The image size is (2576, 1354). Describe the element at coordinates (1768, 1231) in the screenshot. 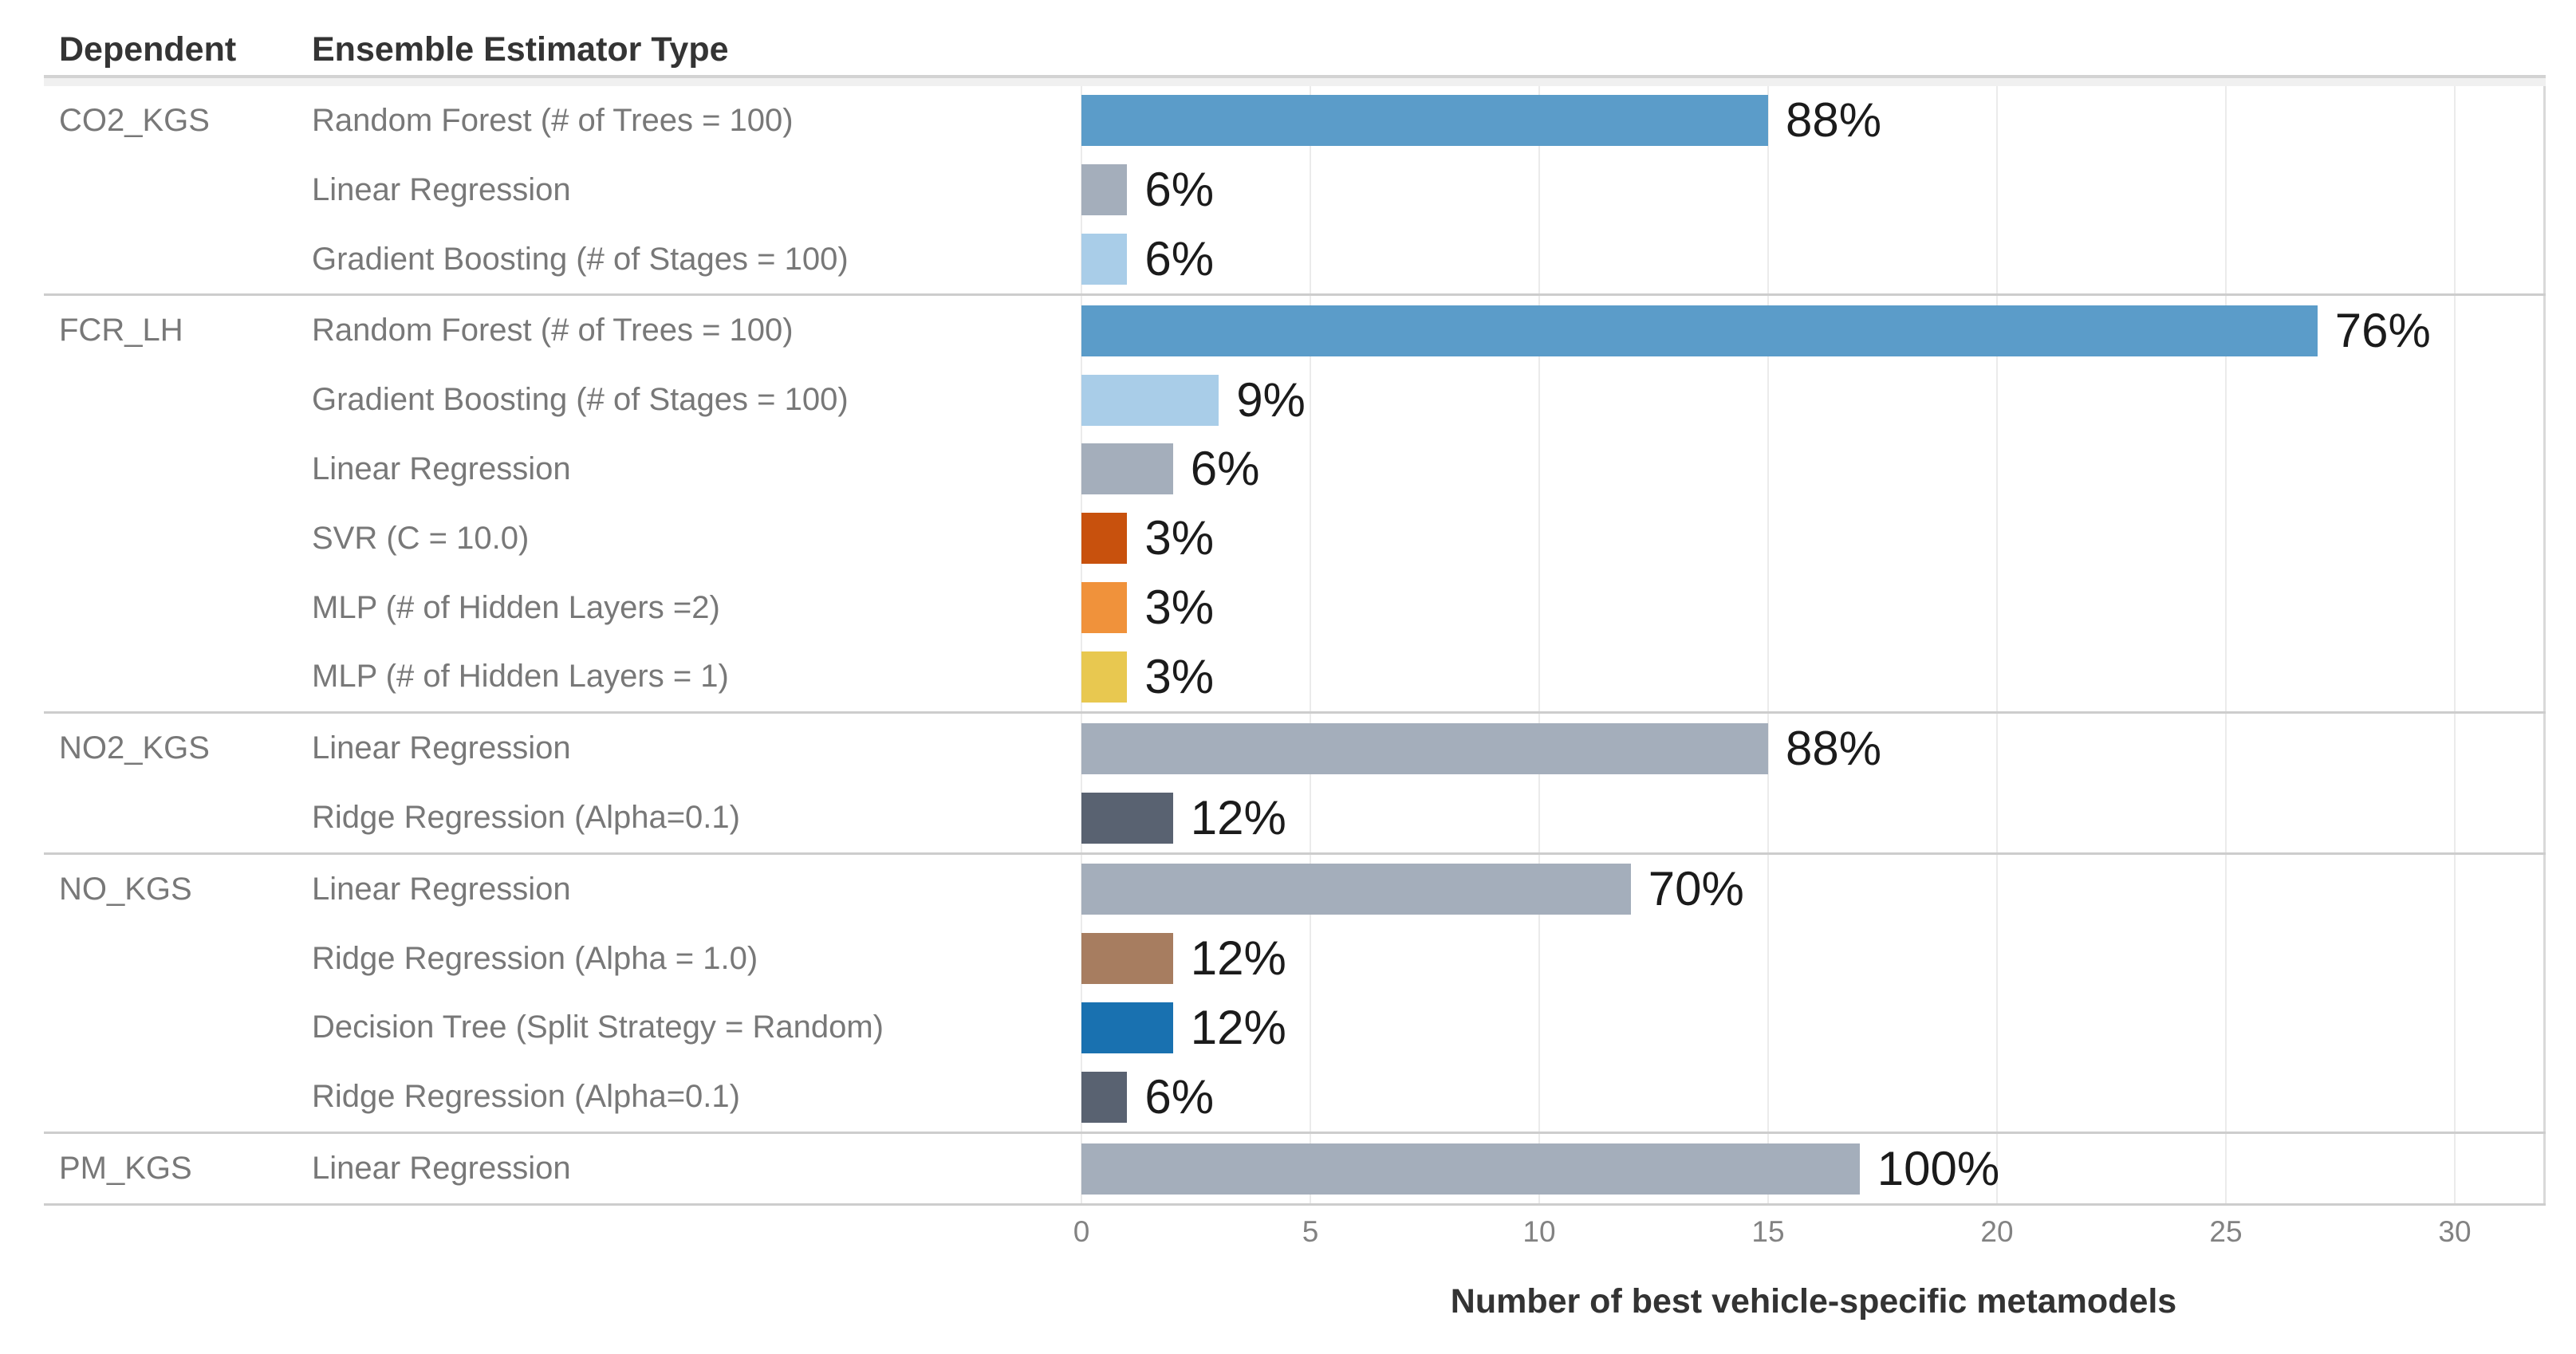

I see `x-tick-label: 15` at that location.